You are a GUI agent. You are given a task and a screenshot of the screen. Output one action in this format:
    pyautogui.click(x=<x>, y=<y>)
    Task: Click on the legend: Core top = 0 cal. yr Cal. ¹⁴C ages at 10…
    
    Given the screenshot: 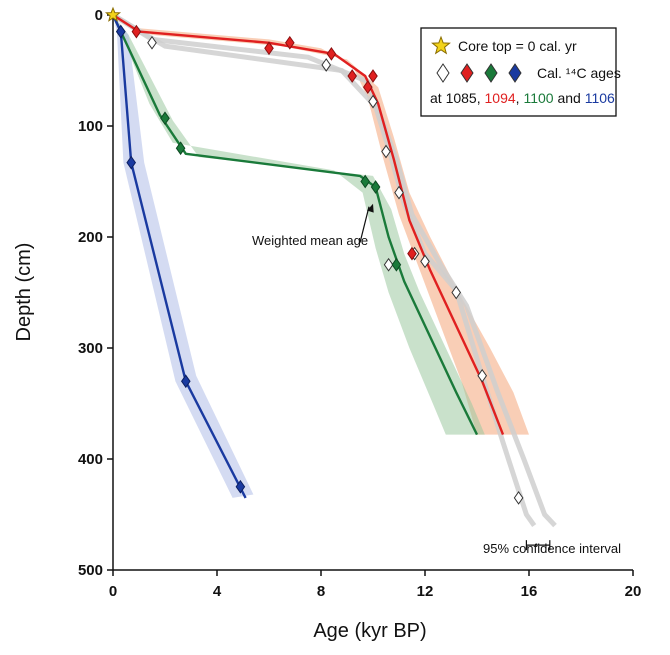 What is the action you would take?
    pyautogui.click(x=520, y=72)
    